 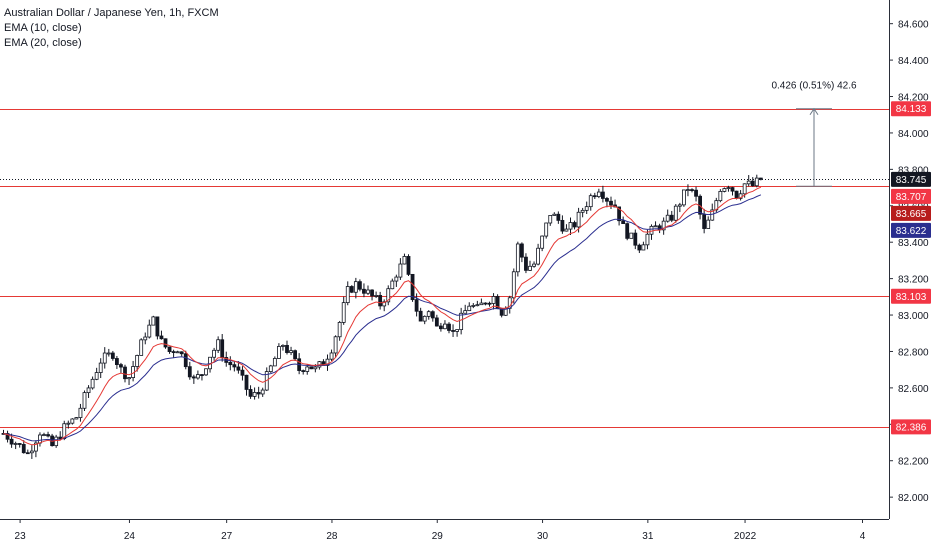 What do you see at coordinates (913, 352) in the screenshot?
I see `y-tick-label: 82.800` at bounding box center [913, 352].